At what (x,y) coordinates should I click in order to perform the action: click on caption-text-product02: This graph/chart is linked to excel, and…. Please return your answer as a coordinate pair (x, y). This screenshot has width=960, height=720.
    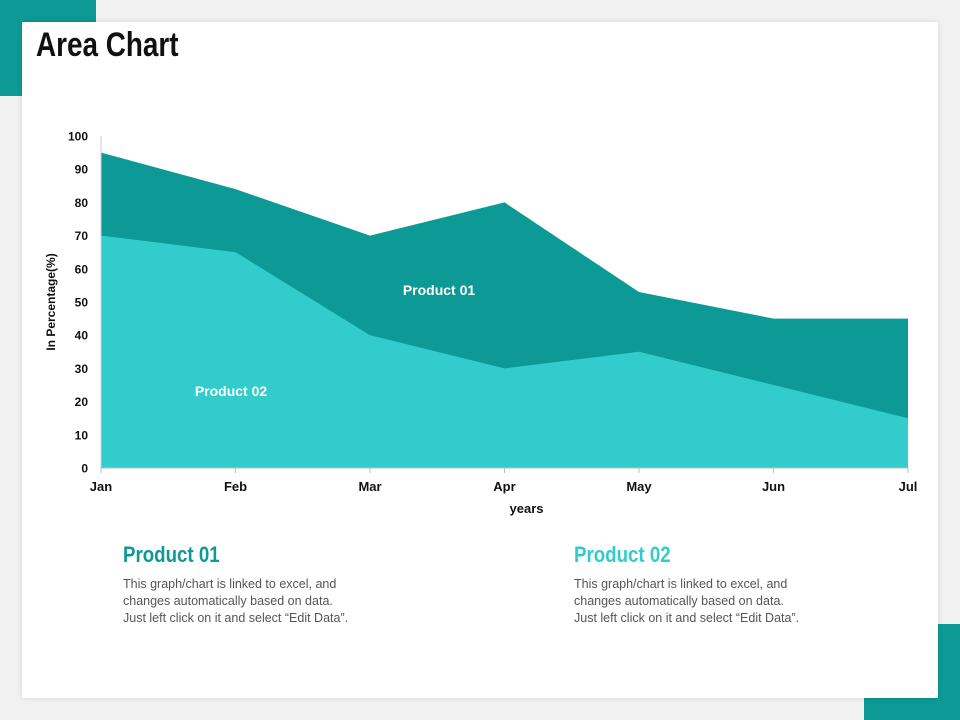
    Looking at the image, I should click on (709, 601).